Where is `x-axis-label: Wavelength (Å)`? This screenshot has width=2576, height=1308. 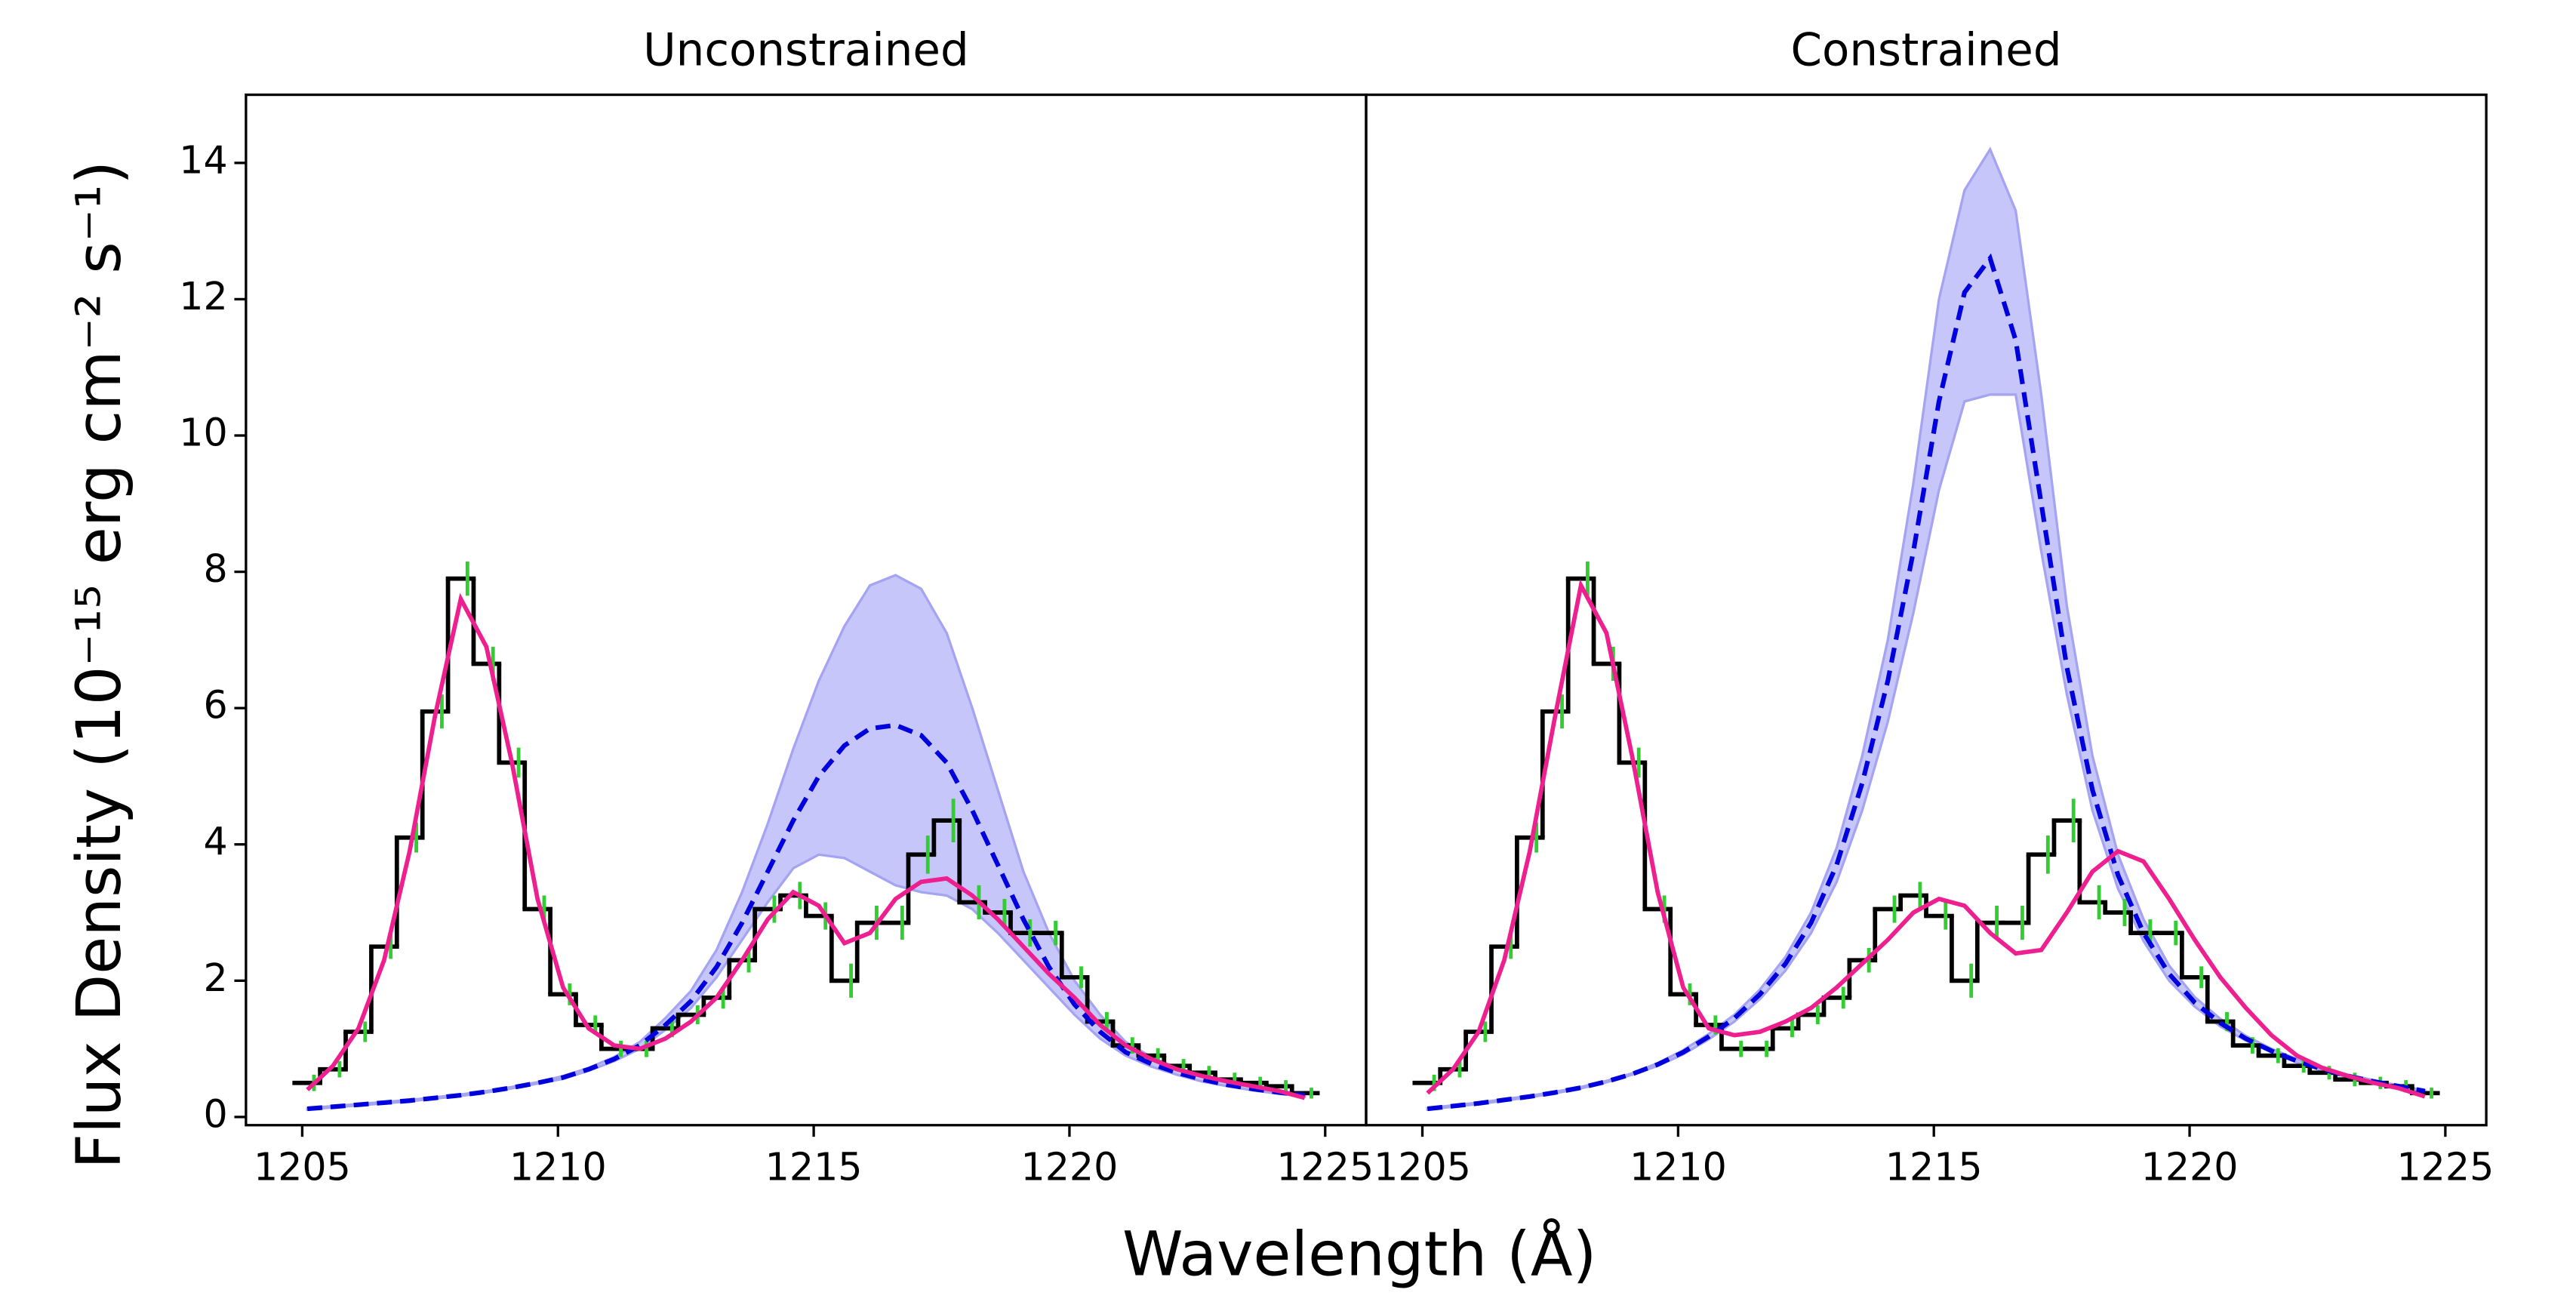
x-axis-label: Wavelength (Å) is located at coordinates (1359, 1253).